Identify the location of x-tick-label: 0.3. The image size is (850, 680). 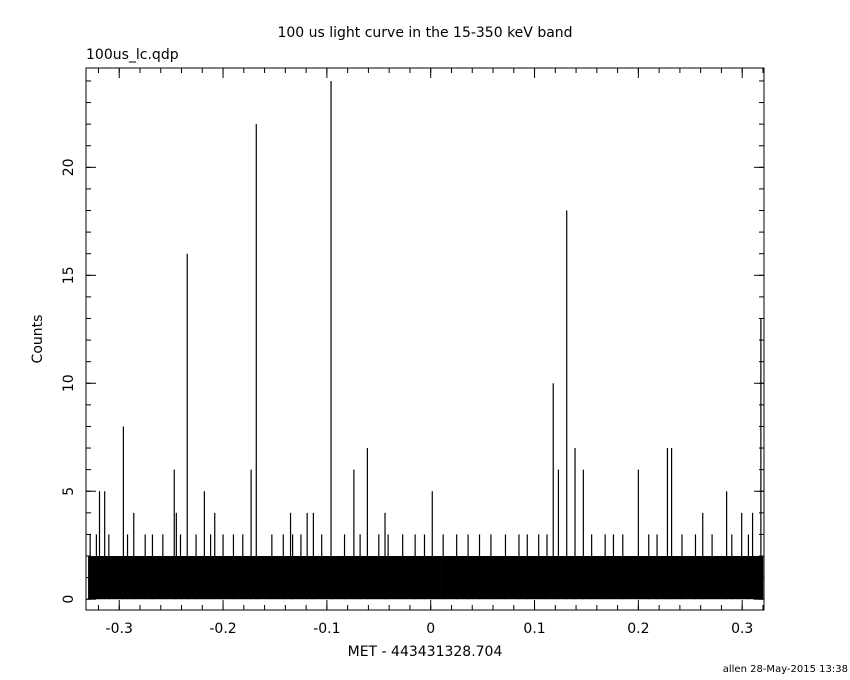
(742, 629).